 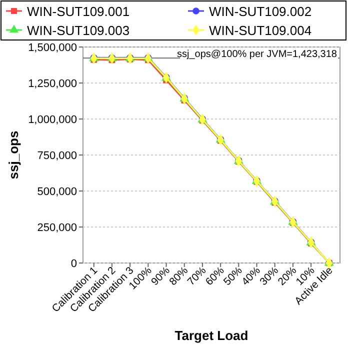 What do you see at coordinates (73, 264) in the screenshot?
I see `y-tick-label: 0` at bounding box center [73, 264].